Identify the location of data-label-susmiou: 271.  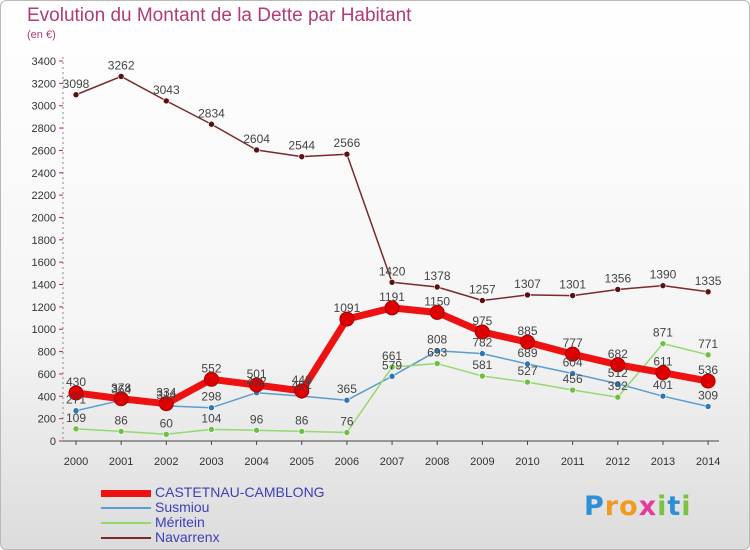
(76, 400).